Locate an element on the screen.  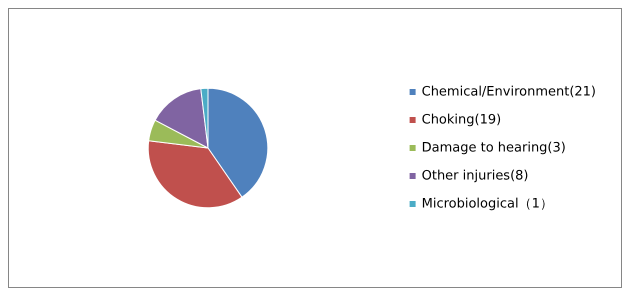
legend-label: Other injuries(8) is located at coordinates (475, 176).